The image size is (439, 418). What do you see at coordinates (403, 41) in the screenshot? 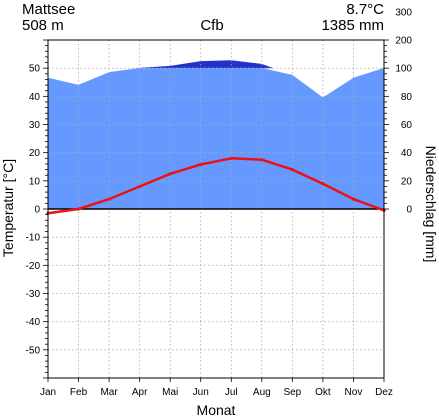
I see `precipitation-tick-label: 200` at bounding box center [403, 41].